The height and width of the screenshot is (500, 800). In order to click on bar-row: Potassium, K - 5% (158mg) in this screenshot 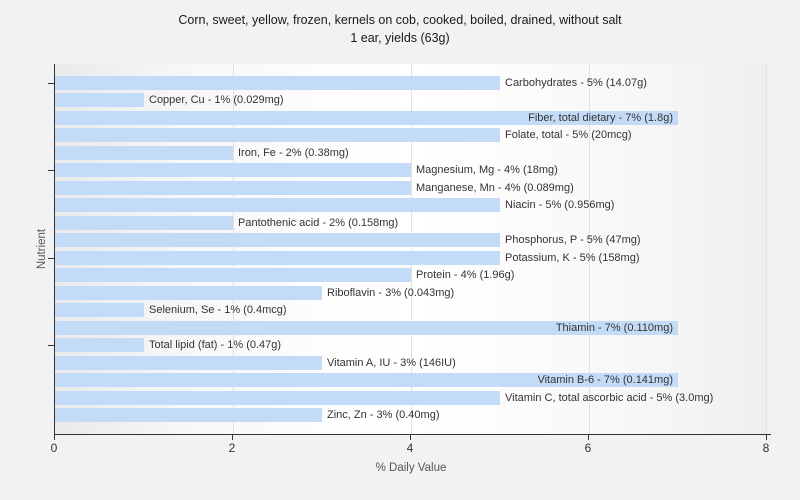, I will do `click(411, 258)`.